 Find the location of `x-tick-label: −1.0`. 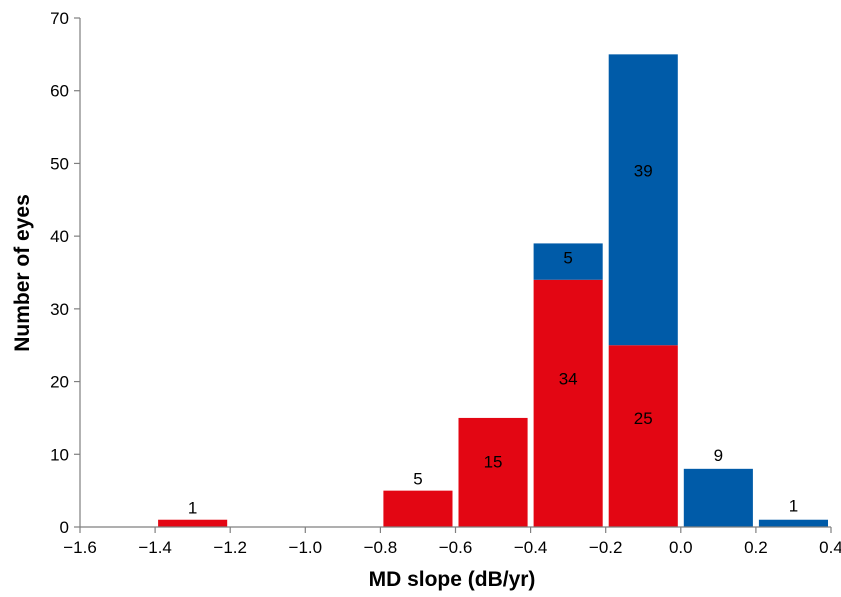

x-tick-label: −1.0 is located at coordinates (306, 547).